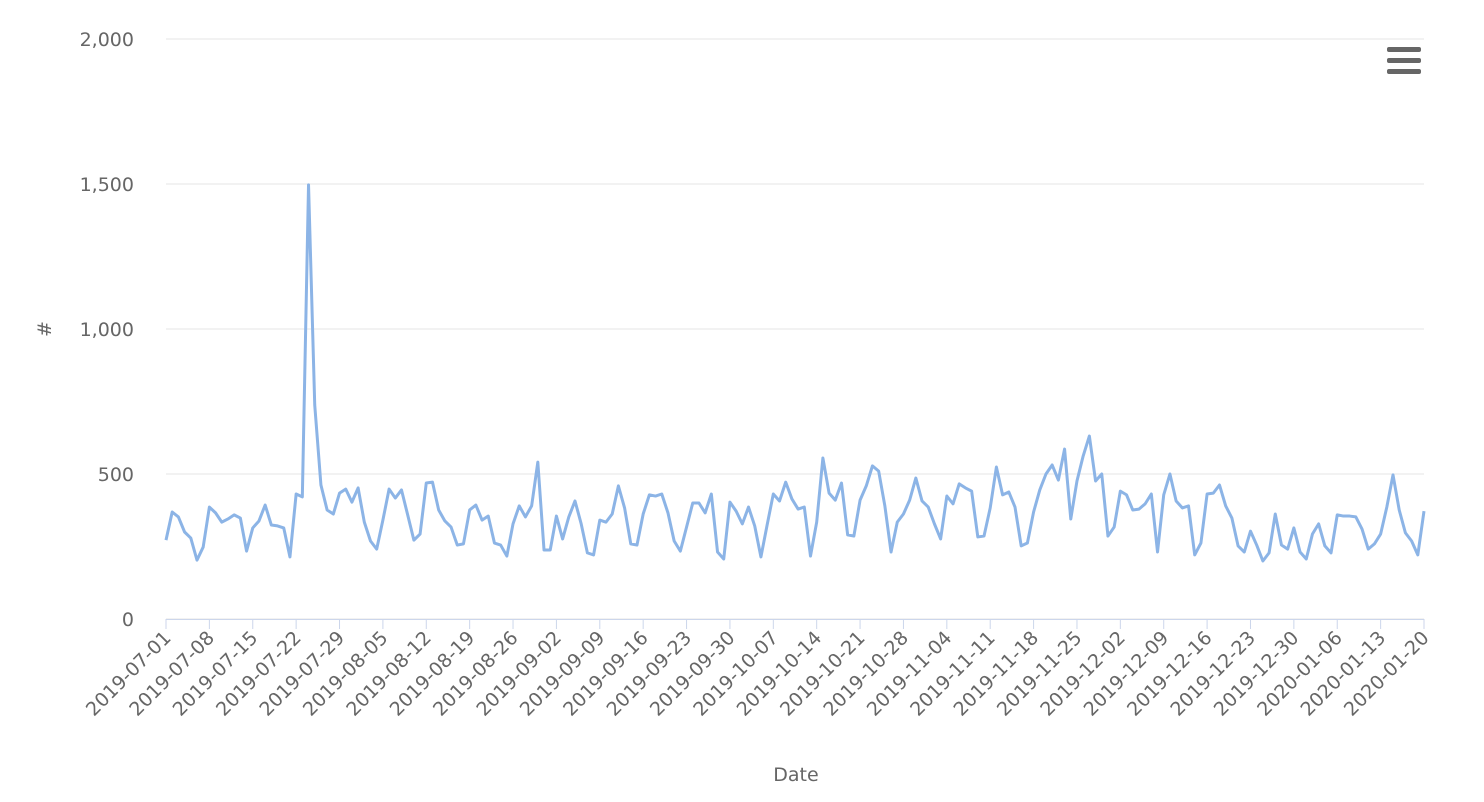 Image resolution: width=1484 pixels, height=802 pixels. Describe the element at coordinates (45, 329) in the screenshot. I see `y-axis-title: #` at that location.